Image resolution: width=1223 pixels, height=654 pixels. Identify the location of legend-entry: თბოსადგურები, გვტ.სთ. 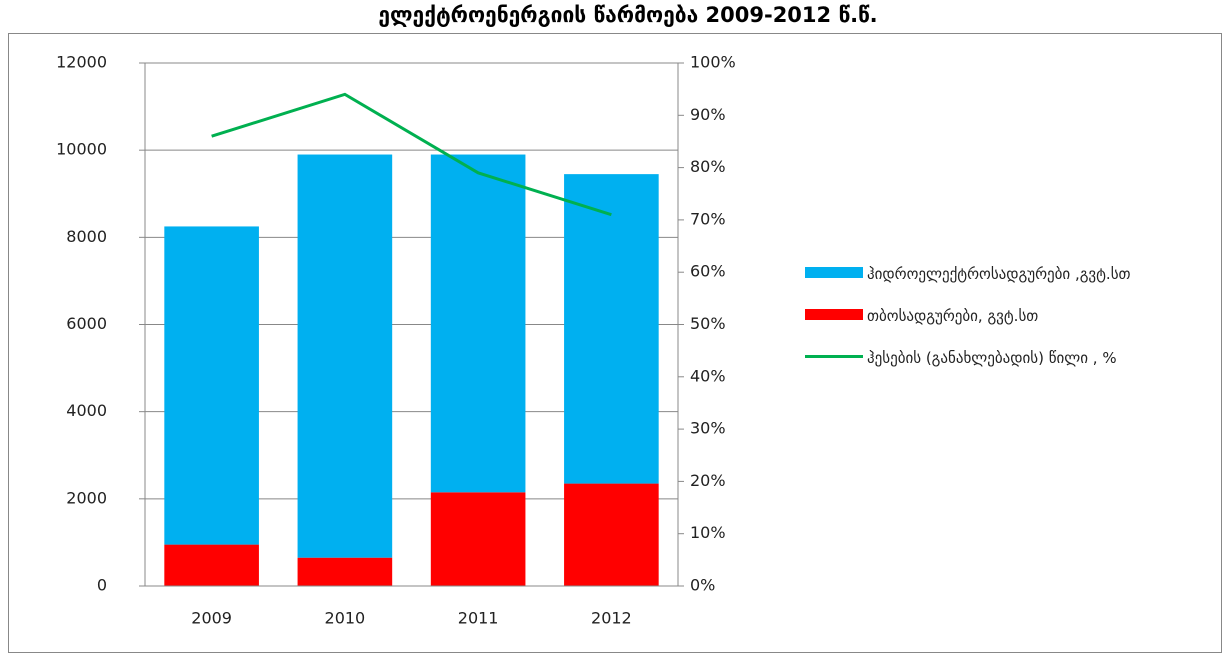
(985, 316).